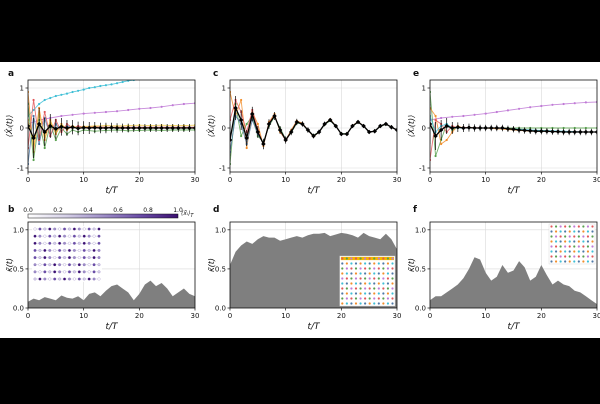  I want to click on y-axis-label: κ̃(t), so click(411, 265).